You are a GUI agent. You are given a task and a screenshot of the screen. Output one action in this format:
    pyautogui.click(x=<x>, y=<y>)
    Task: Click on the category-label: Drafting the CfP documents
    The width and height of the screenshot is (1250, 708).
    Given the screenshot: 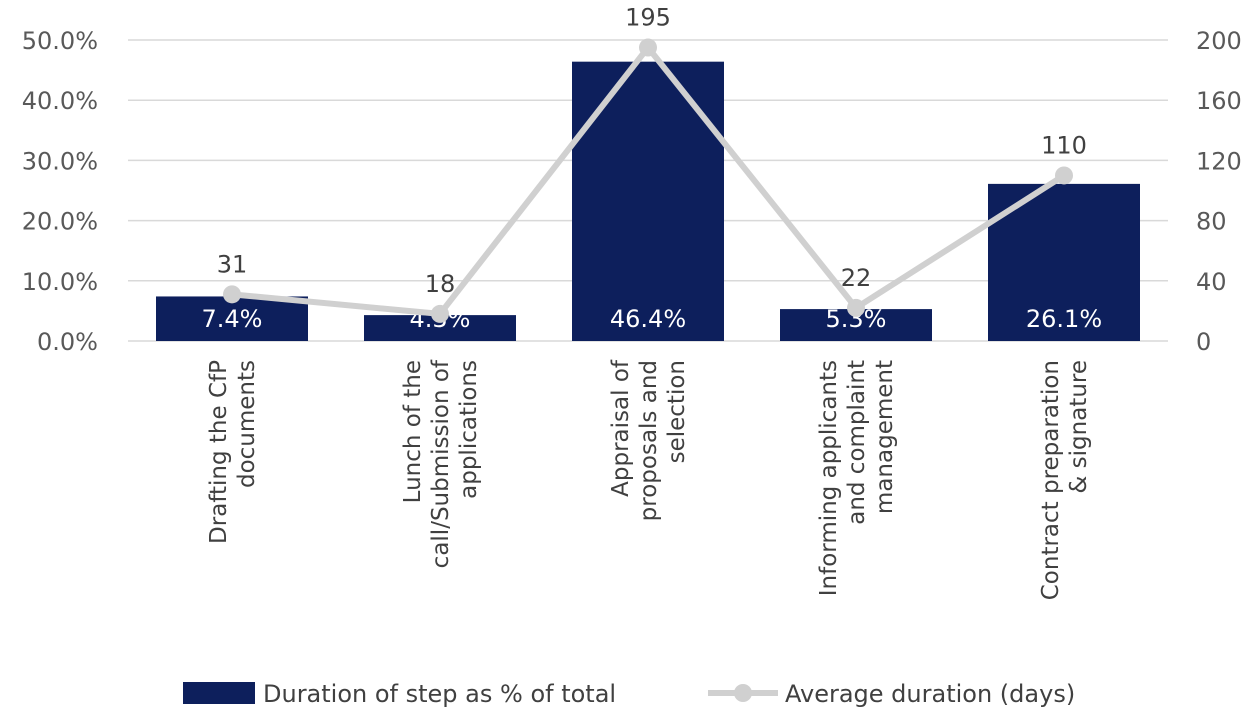 What is the action you would take?
    pyautogui.click(x=233, y=452)
    